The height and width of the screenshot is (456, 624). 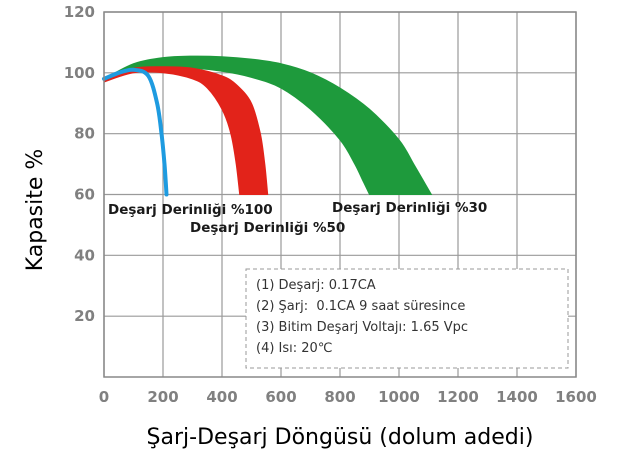 I want to click on x-tick-label: 600, so click(x=280, y=397).